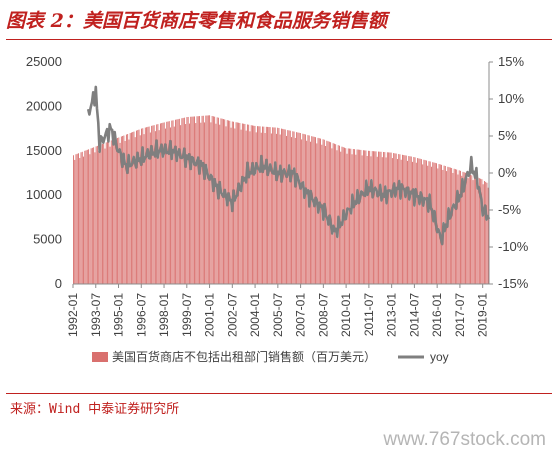 The width and height of the screenshot is (558, 461). What do you see at coordinates (210, 315) in the screenshot?
I see `x-tick-label: 2001-01` at bounding box center [210, 315].